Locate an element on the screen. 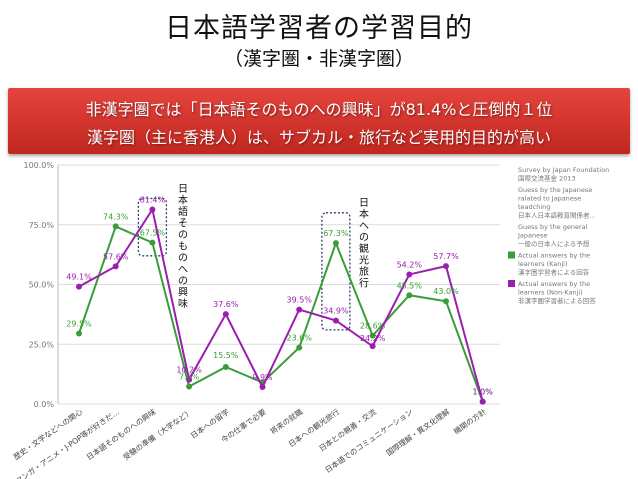  data-label: 54.2% is located at coordinates (410, 264).